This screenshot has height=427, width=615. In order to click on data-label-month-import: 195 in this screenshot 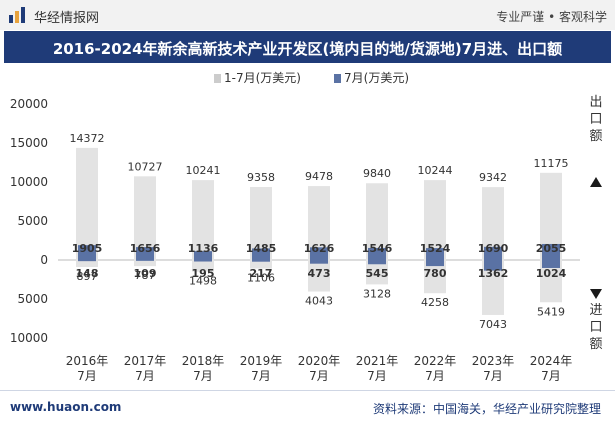, I will do `click(203, 273)`.